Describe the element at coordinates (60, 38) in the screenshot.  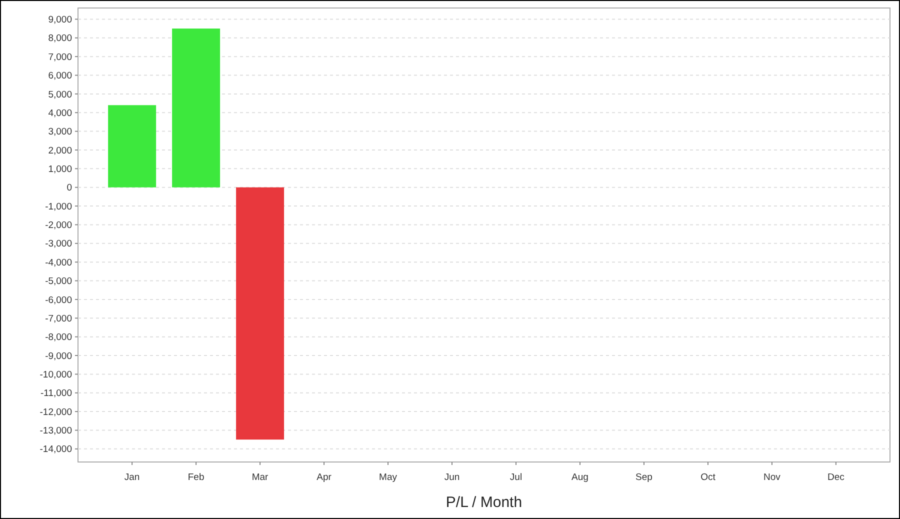
I see `y-tick-label: 8,000` at that location.